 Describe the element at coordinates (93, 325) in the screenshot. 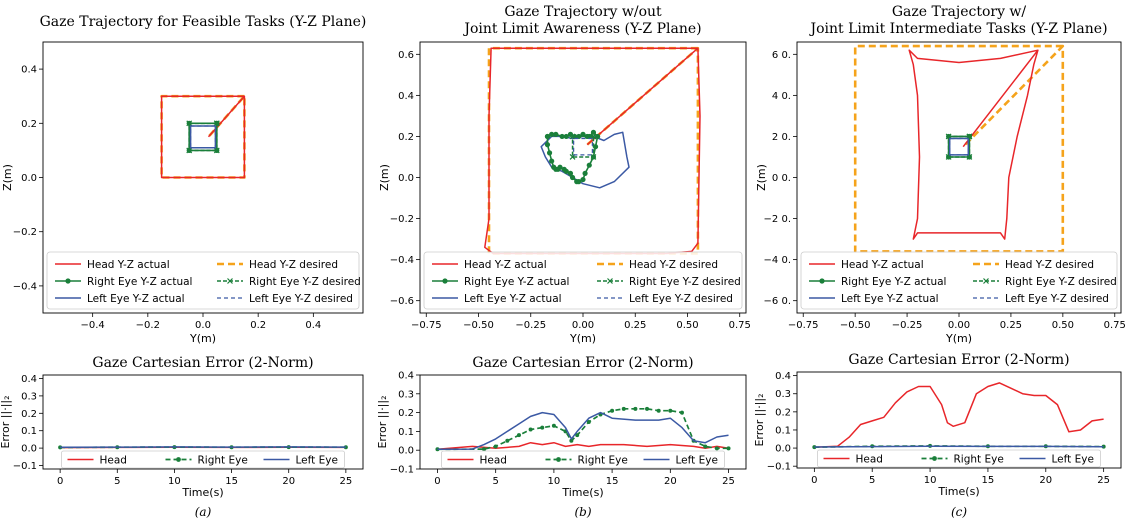

I see `x-tick-label: −0.4` at that location.